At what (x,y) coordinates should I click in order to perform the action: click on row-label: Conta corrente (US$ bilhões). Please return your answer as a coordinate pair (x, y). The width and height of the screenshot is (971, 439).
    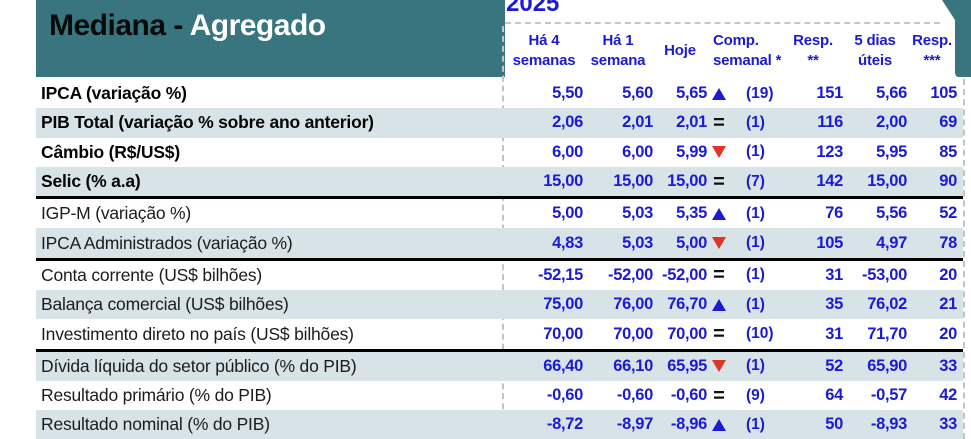
    Looking at the image, I should click on (152, 274).